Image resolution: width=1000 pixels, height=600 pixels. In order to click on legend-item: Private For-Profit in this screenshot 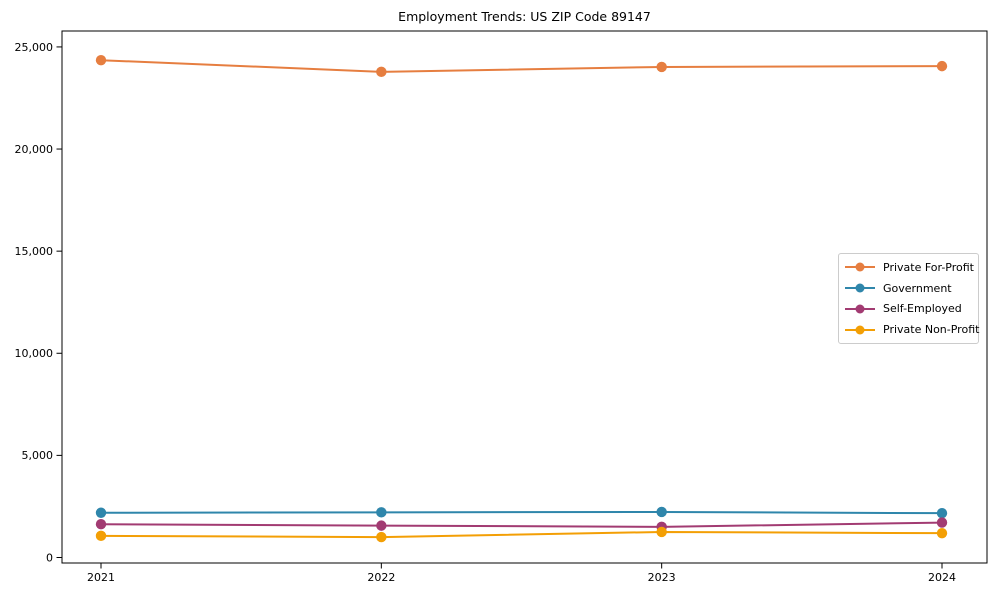, I will do `click(909, 267)`.